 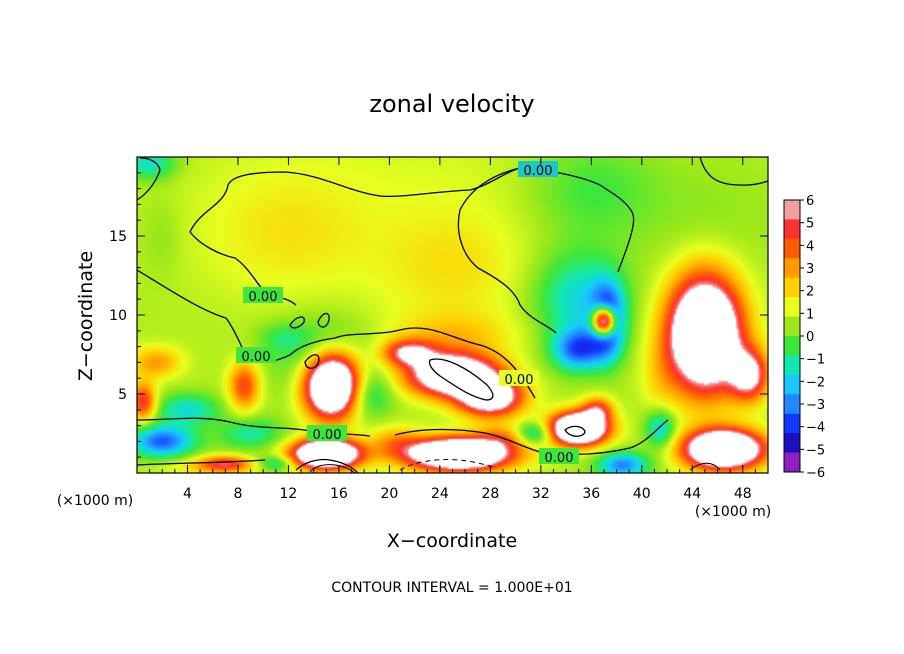 What do you see at coordinates (804, 337) in the screenshot?
I see `colorbar: 6 5 4 3 2 1 0 −1 −2 −3 −4 −5 −6` at bounding box center [804, 337].